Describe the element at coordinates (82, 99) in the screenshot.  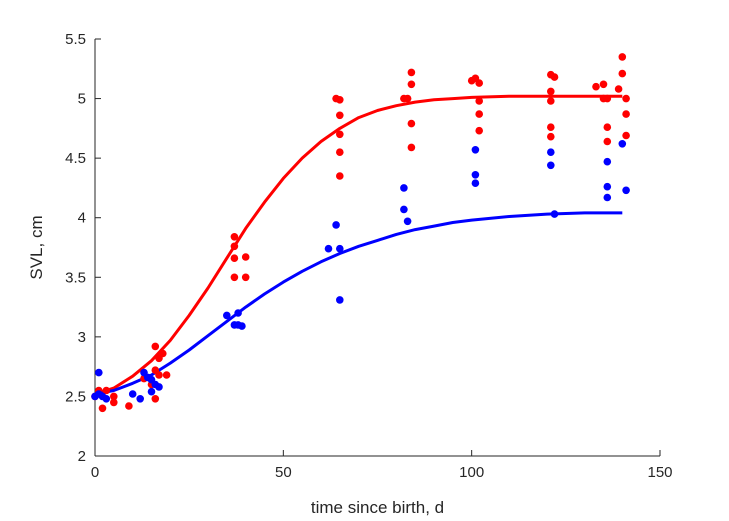
I see `y-tick-label: 5` at that location.